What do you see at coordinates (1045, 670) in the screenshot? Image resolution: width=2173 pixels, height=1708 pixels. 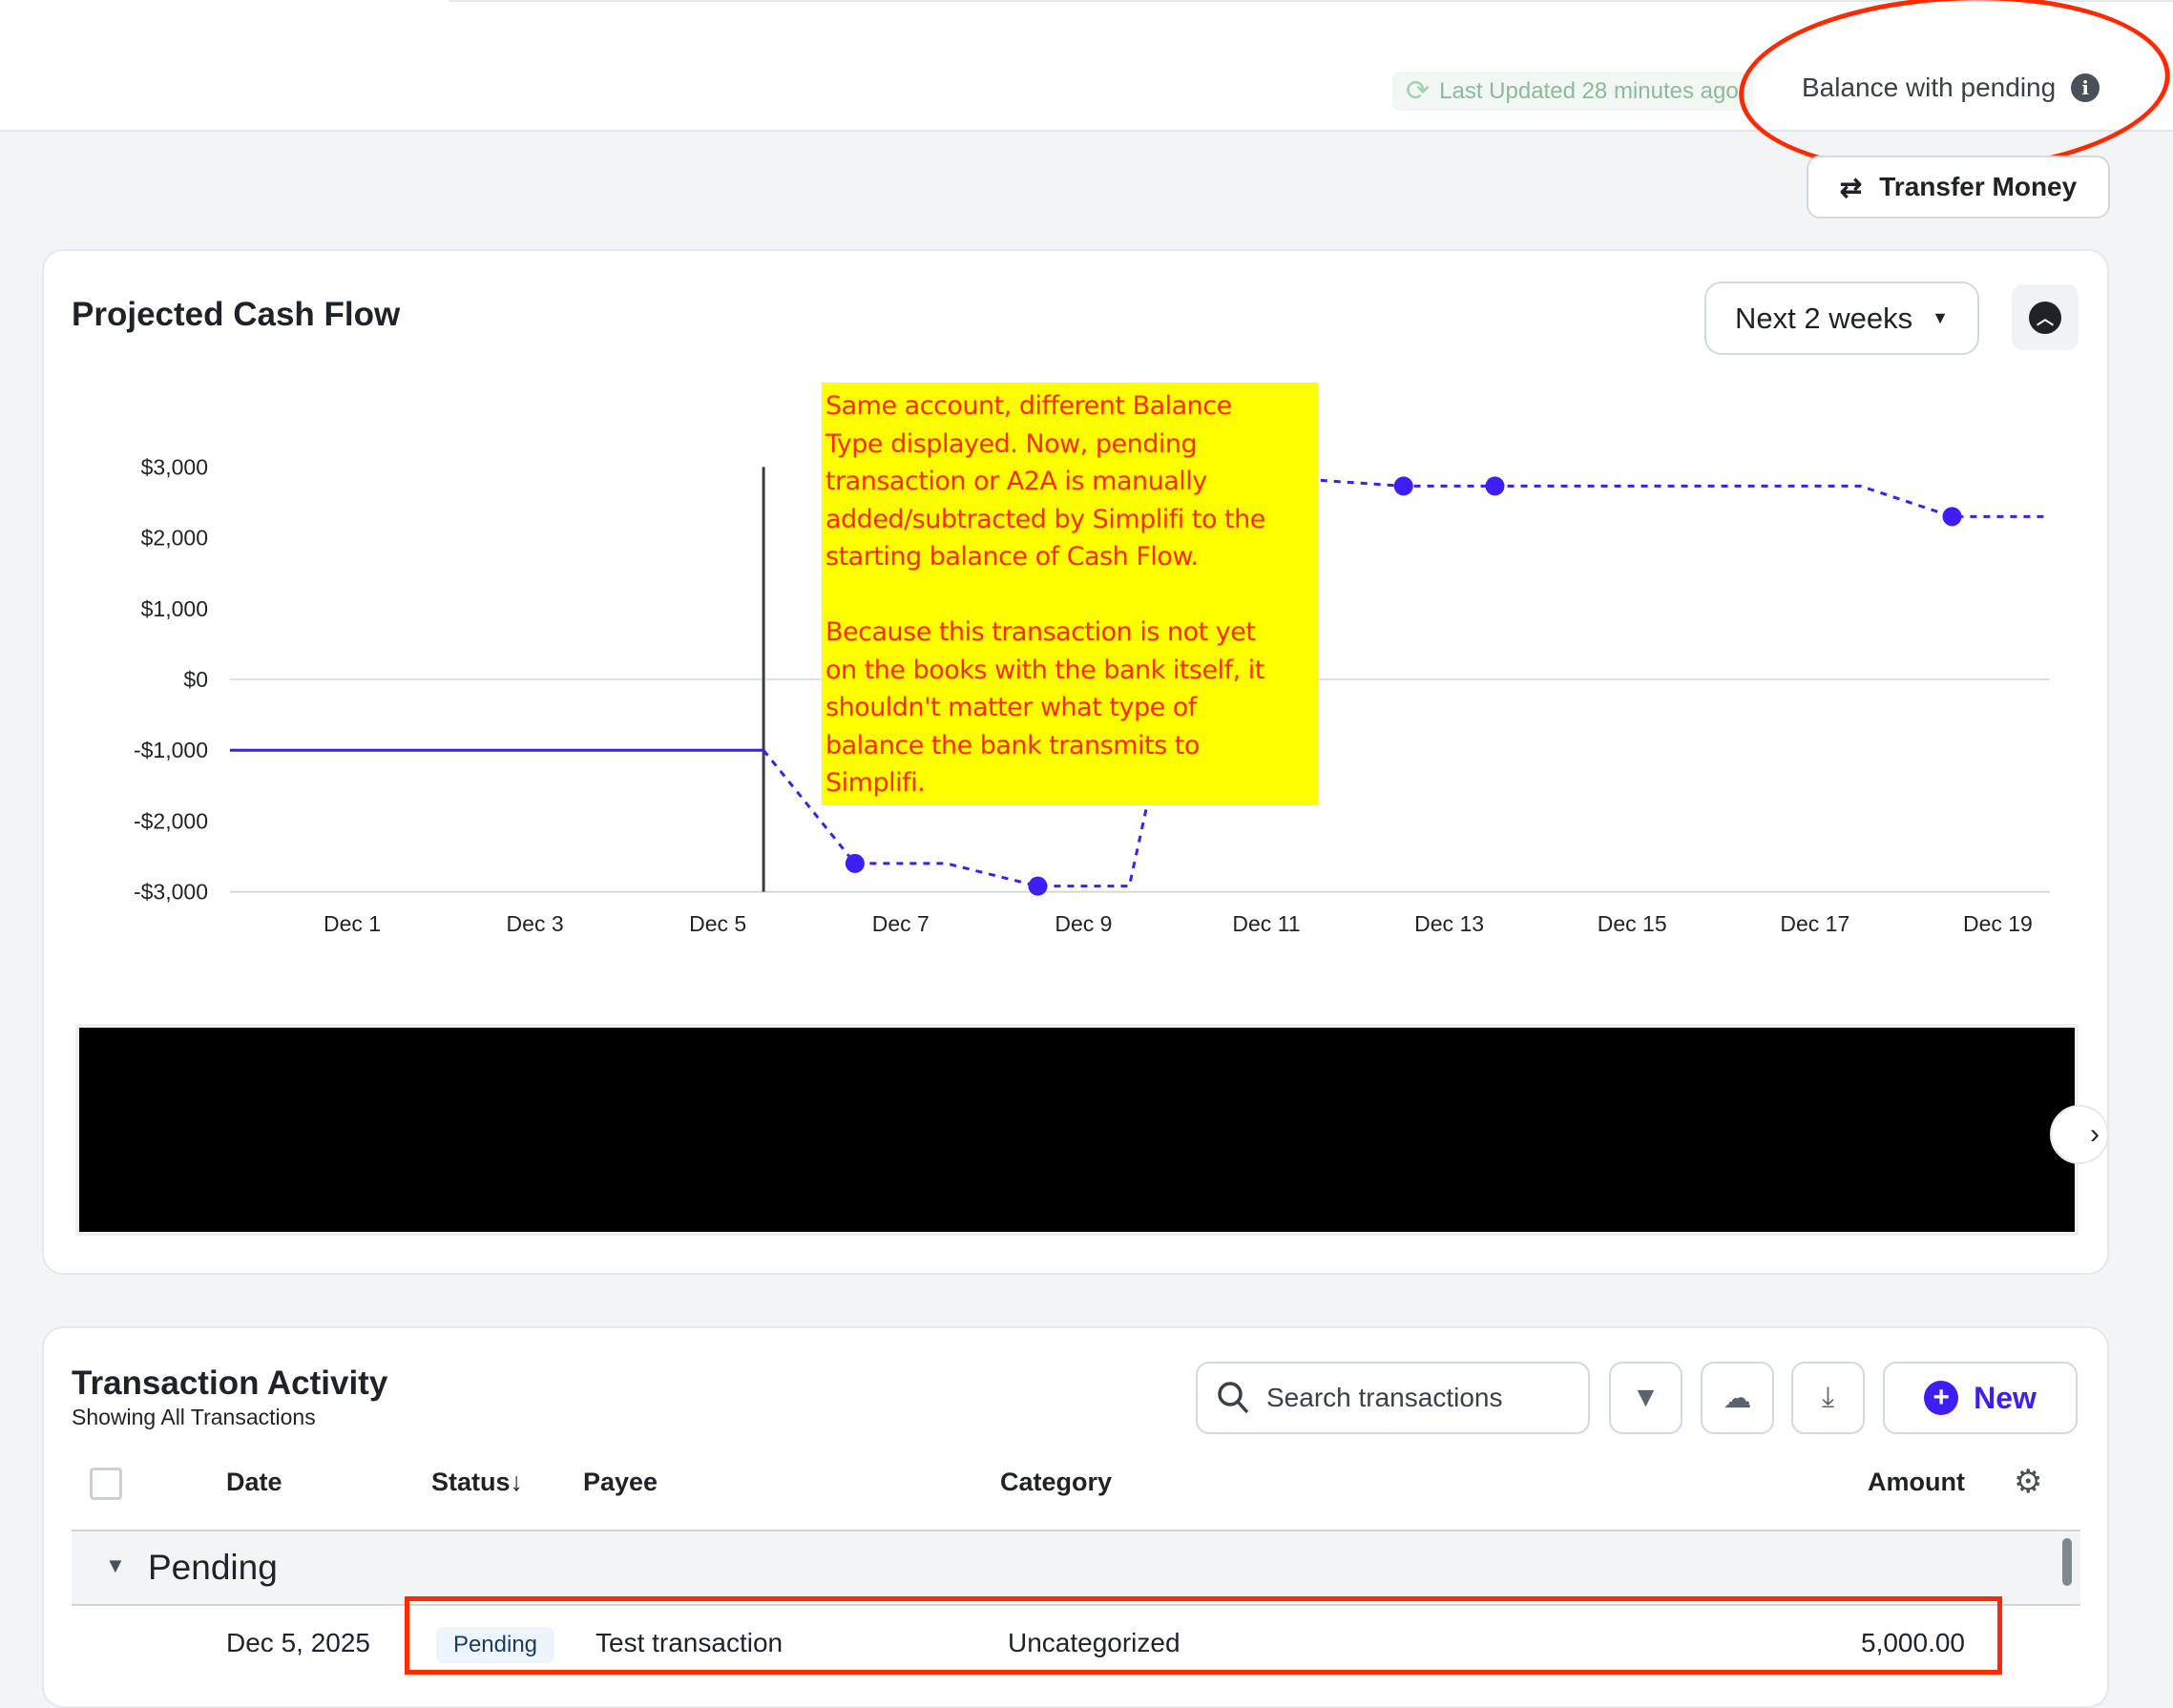 I see `annotation-line: on the books with the bank itself, it` at bounding box center [1045, 670].